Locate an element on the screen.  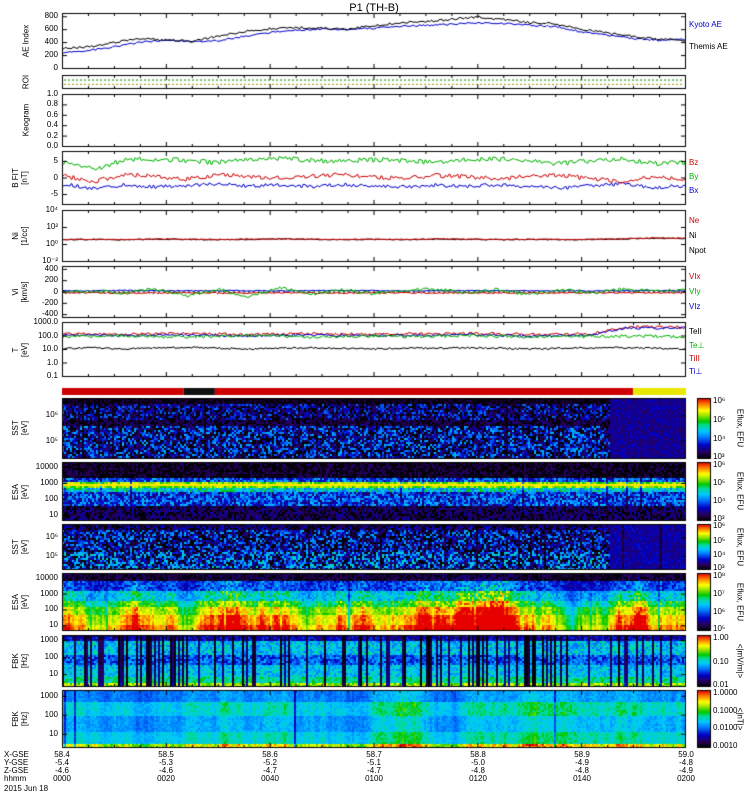
y-tick-label-ae: 600 is located at coordinates (51, 29).